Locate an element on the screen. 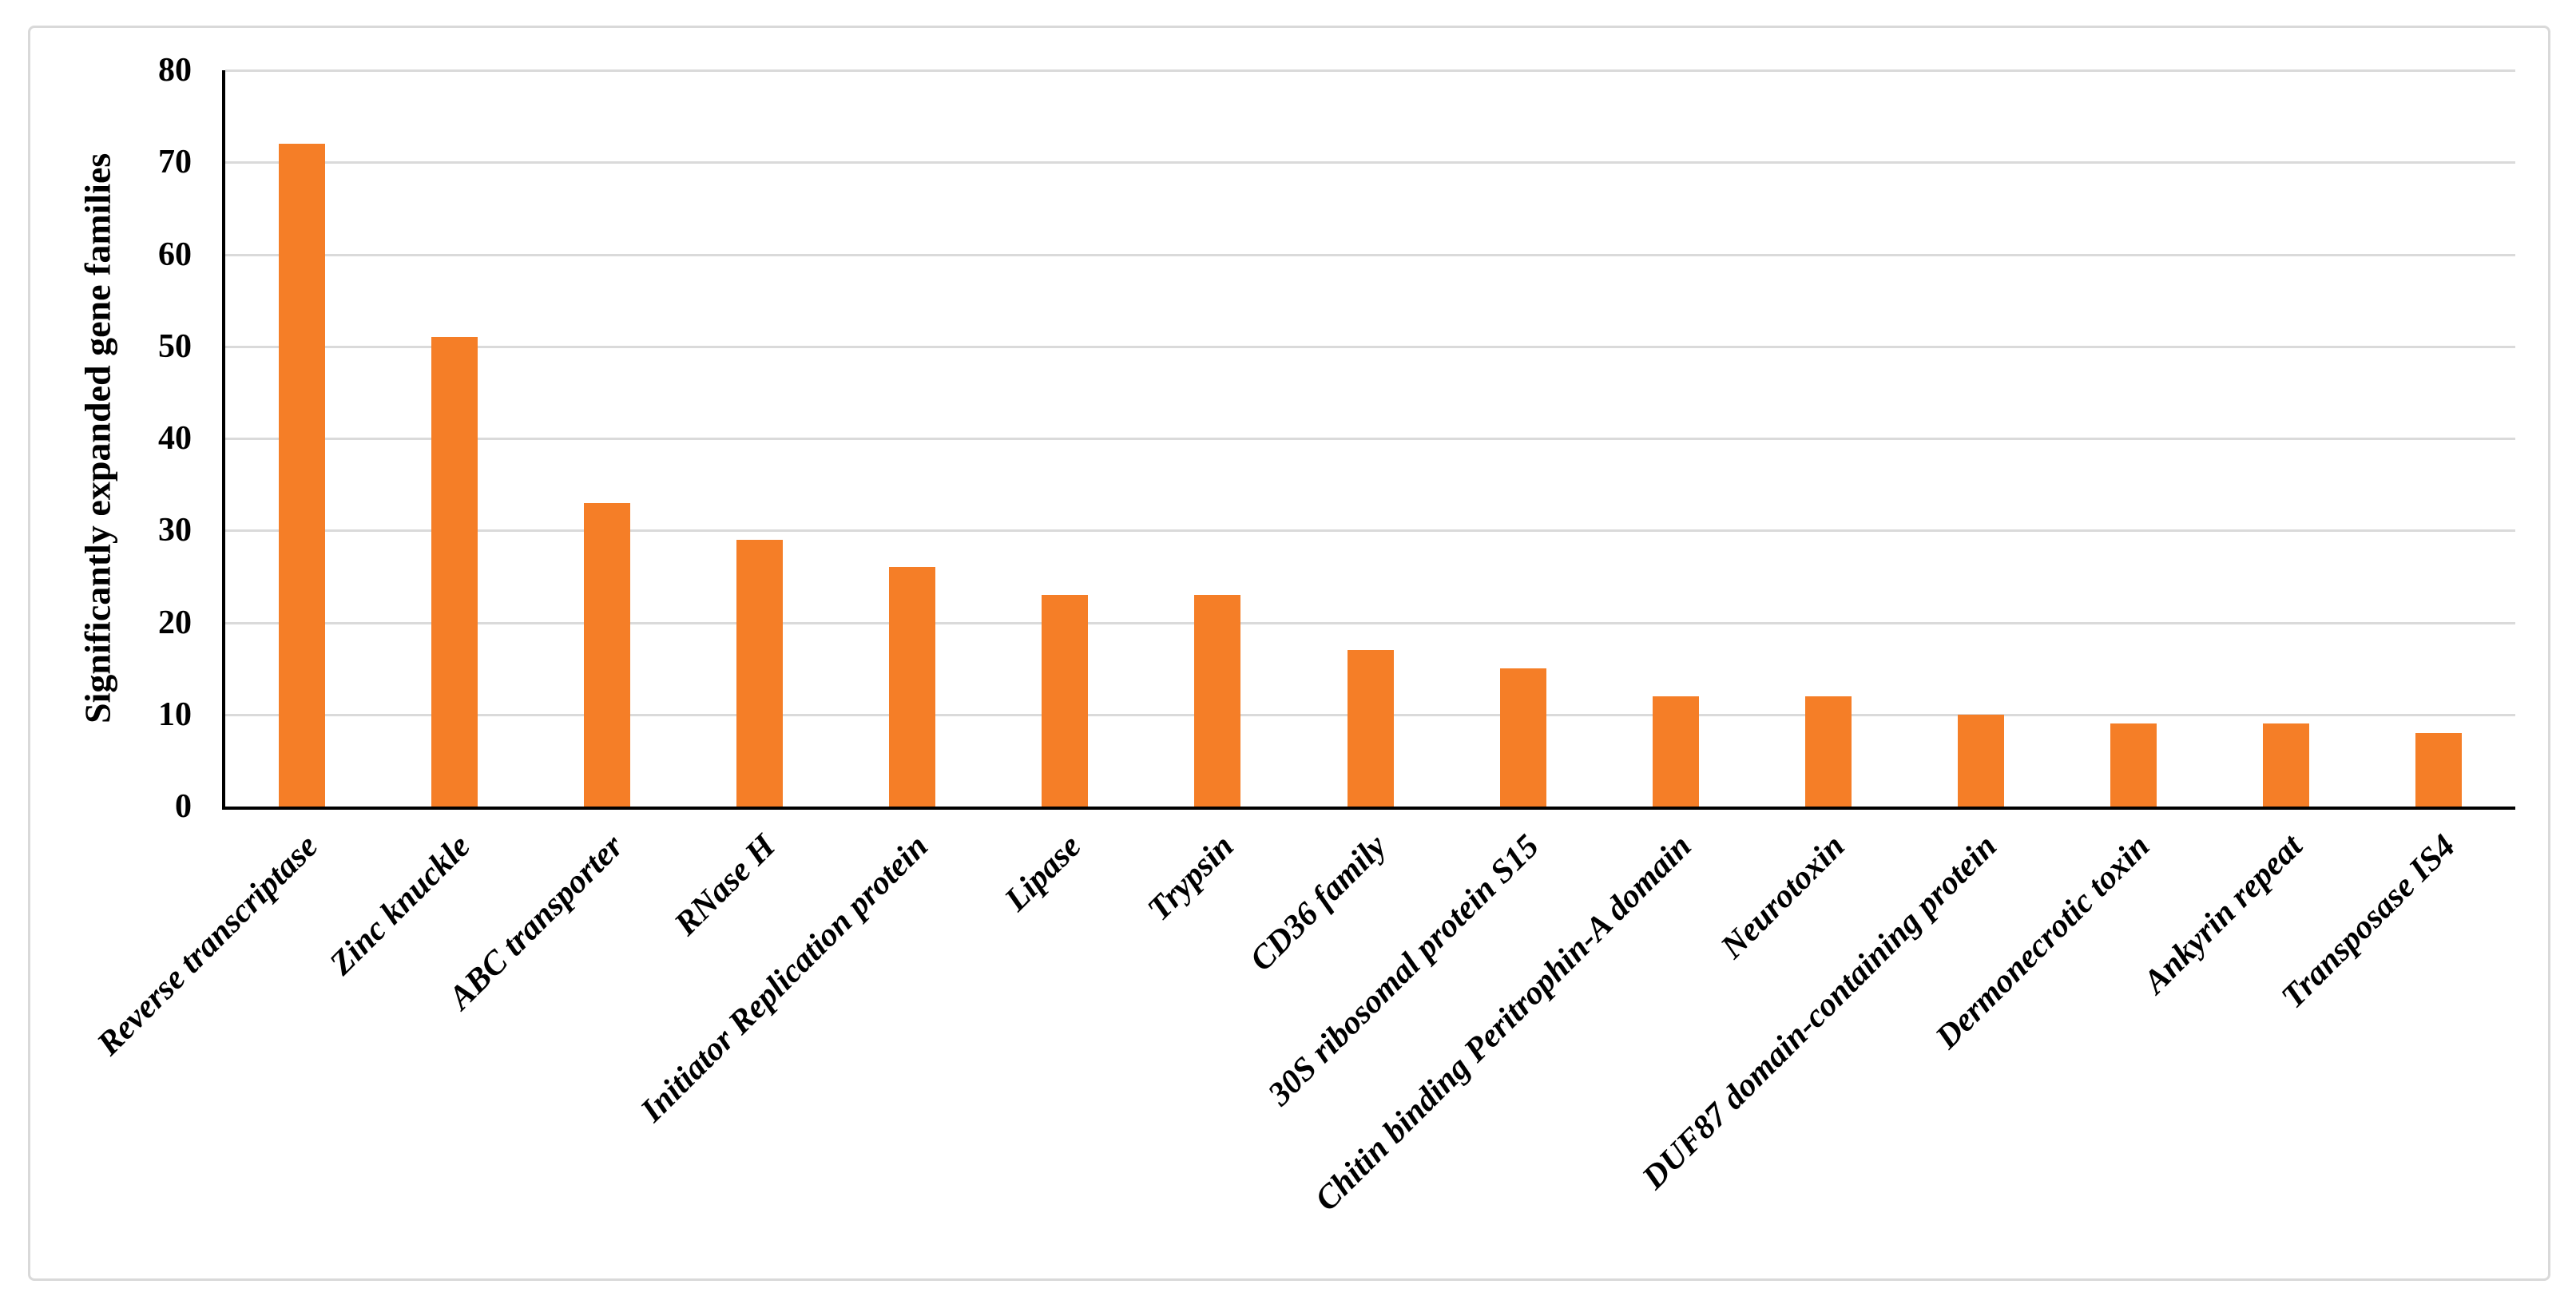 This screenshot has height=1312, width=2576. y-tick-label-40: 40 is located at coordinates (175, 438).